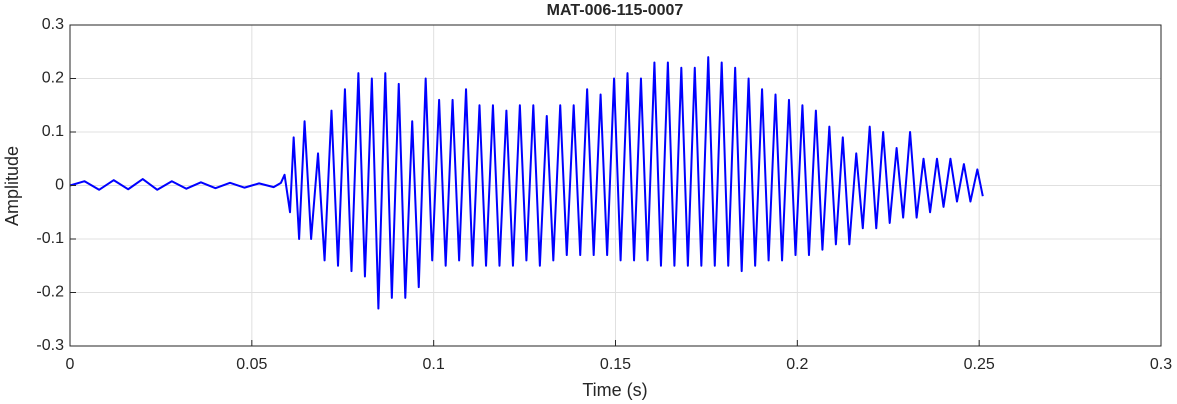  I want to click on y-tick-label: 0, so click(59, 185).